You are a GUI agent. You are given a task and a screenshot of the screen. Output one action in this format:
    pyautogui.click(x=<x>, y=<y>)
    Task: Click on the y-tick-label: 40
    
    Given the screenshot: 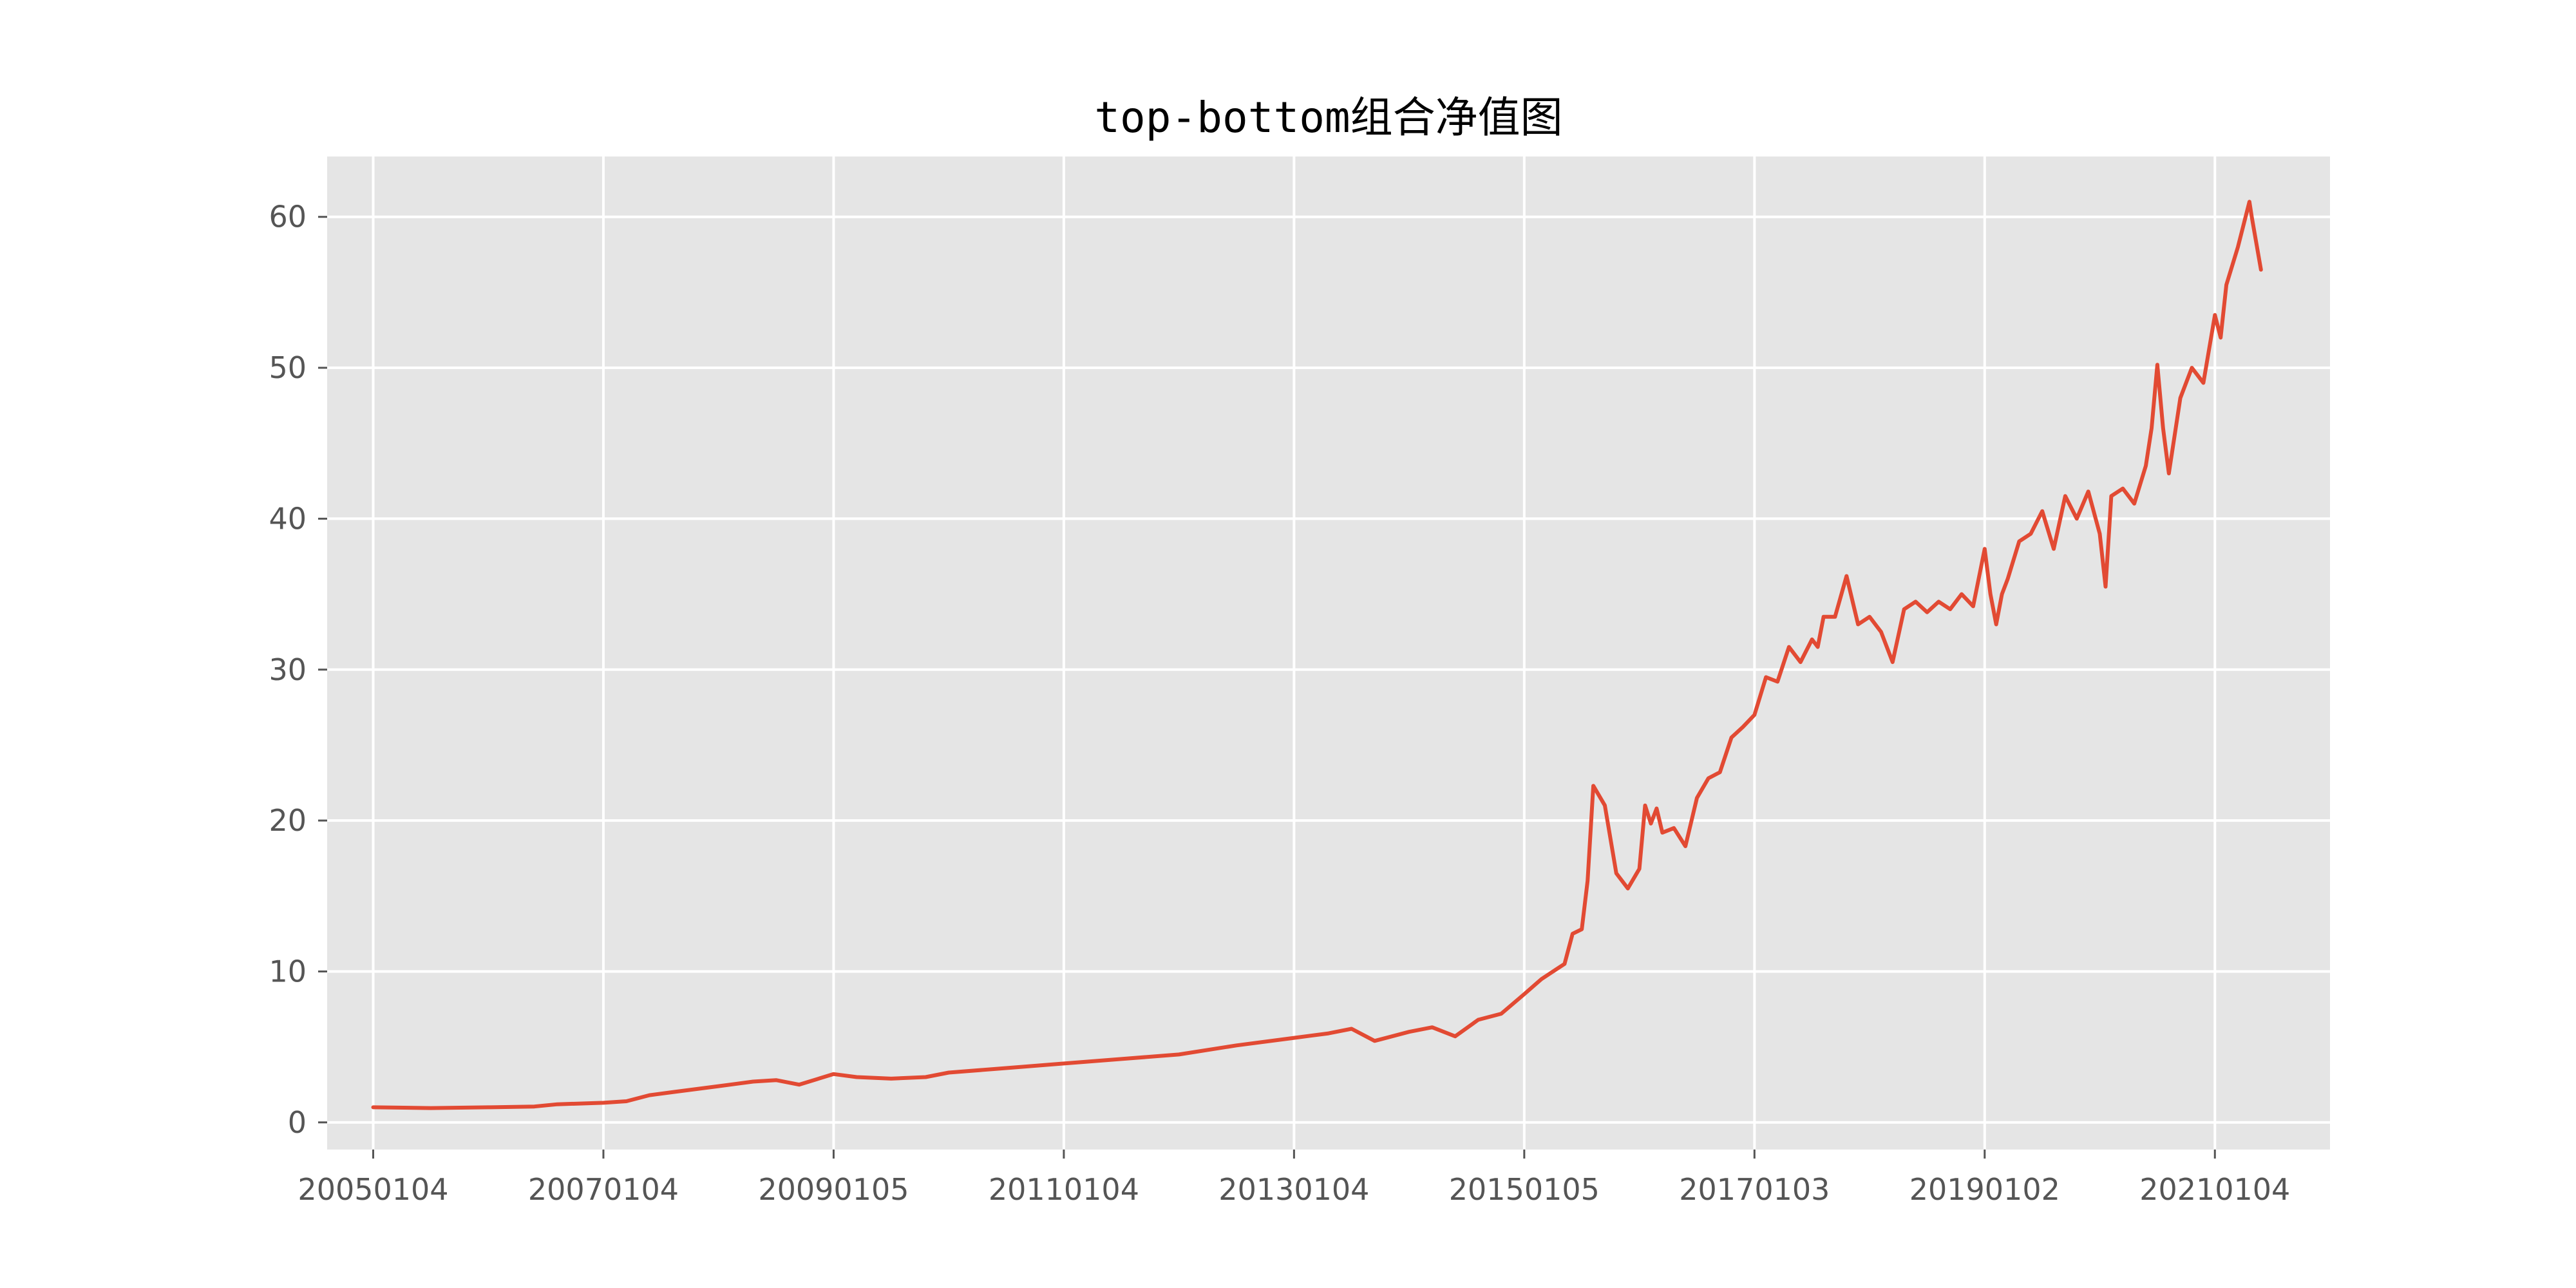 What is the action you would take?
    pyautogui.click(x=288, y=518)
    